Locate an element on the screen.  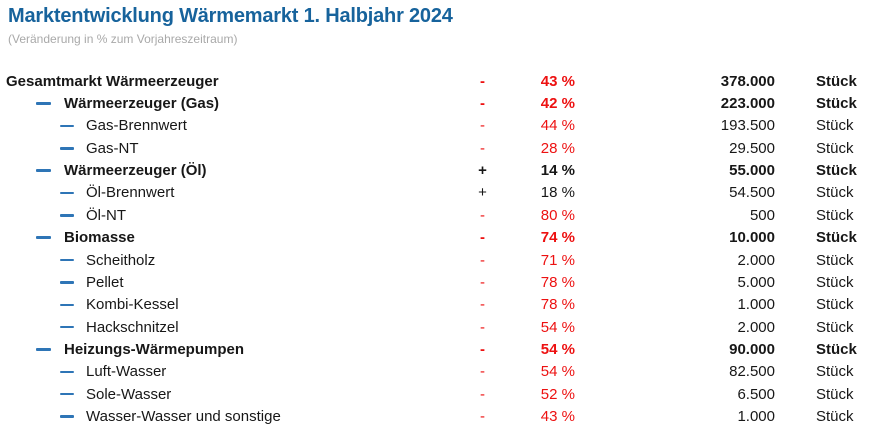
row-label-cell: Öl-NT is located at coordinates (233, 215).